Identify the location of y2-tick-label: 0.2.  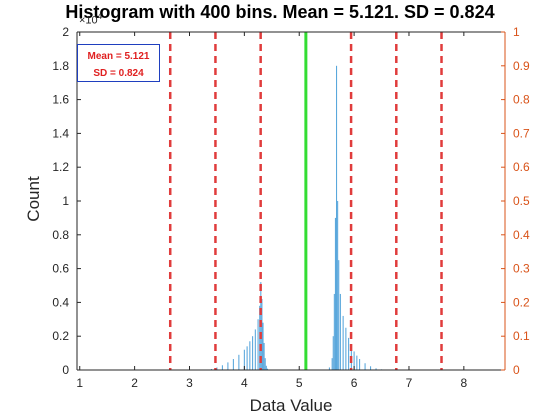
(521, 302).